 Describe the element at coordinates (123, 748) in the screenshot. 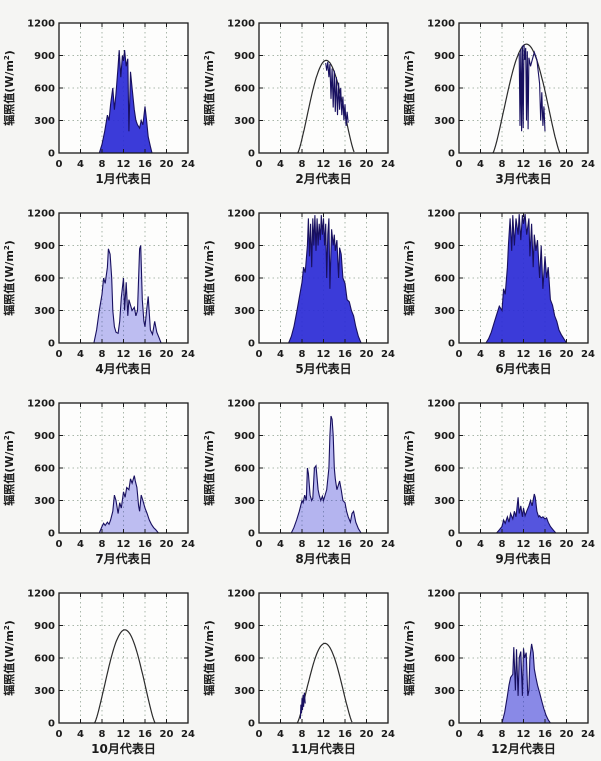

I see `x-axis-label: 10月代表日` at that location.